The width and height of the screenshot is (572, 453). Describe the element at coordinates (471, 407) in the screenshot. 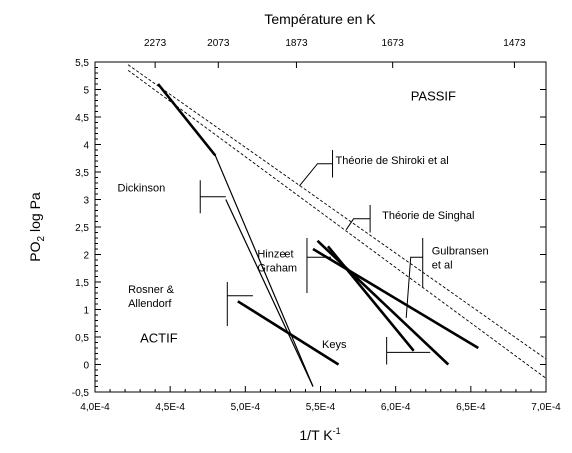

I see `x-tick-label: 6,5E-4` at that location.